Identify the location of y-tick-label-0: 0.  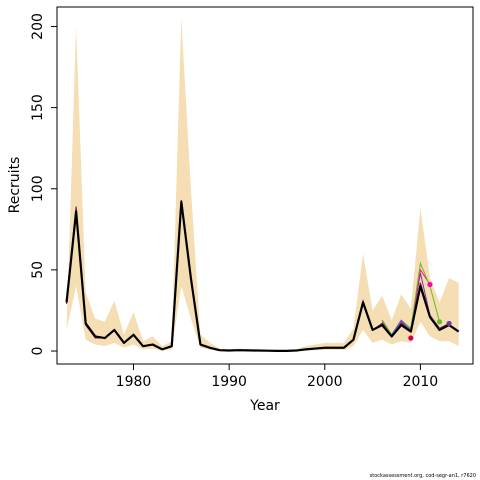
(38, 351).